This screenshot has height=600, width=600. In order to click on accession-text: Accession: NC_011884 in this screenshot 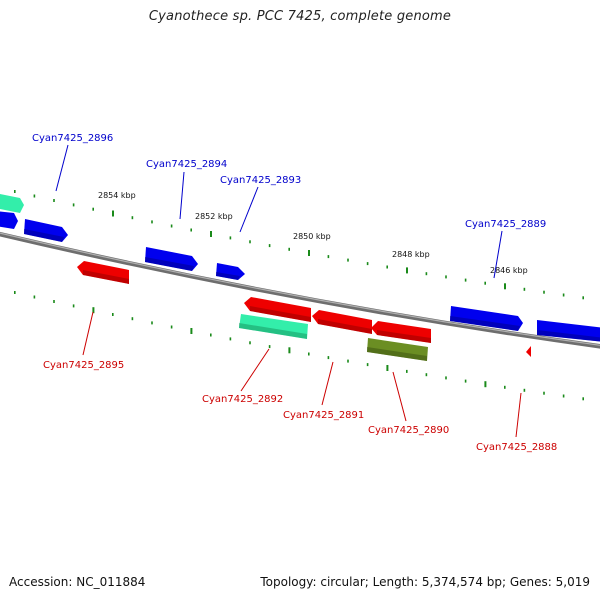, I will do `click(77, 582)`.